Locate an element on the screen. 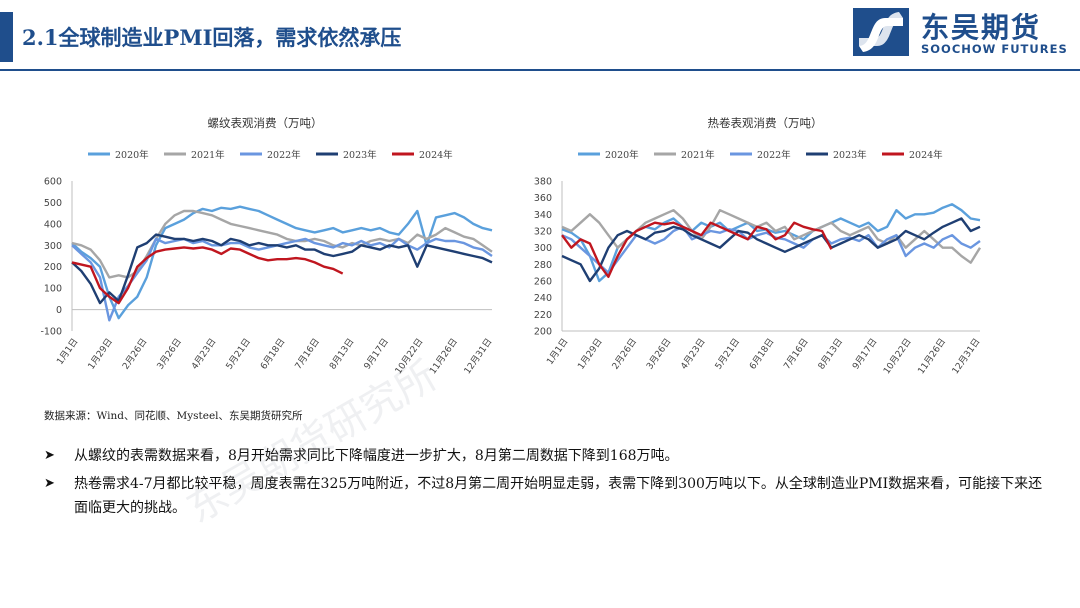 The height and width of the screenshot is (608, 1080). y-tick-label: 340 is located at coordinates (543, 215).